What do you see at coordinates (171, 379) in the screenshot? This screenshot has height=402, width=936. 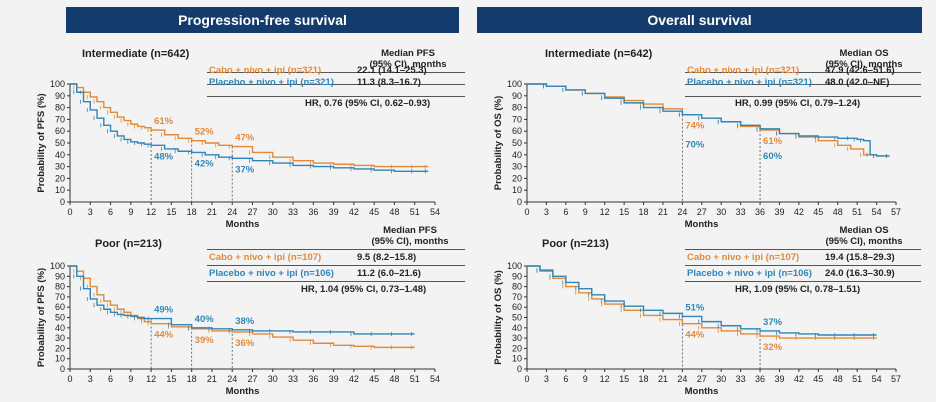 I see `x-tick-label: 15` at bounding box center [171, 379].